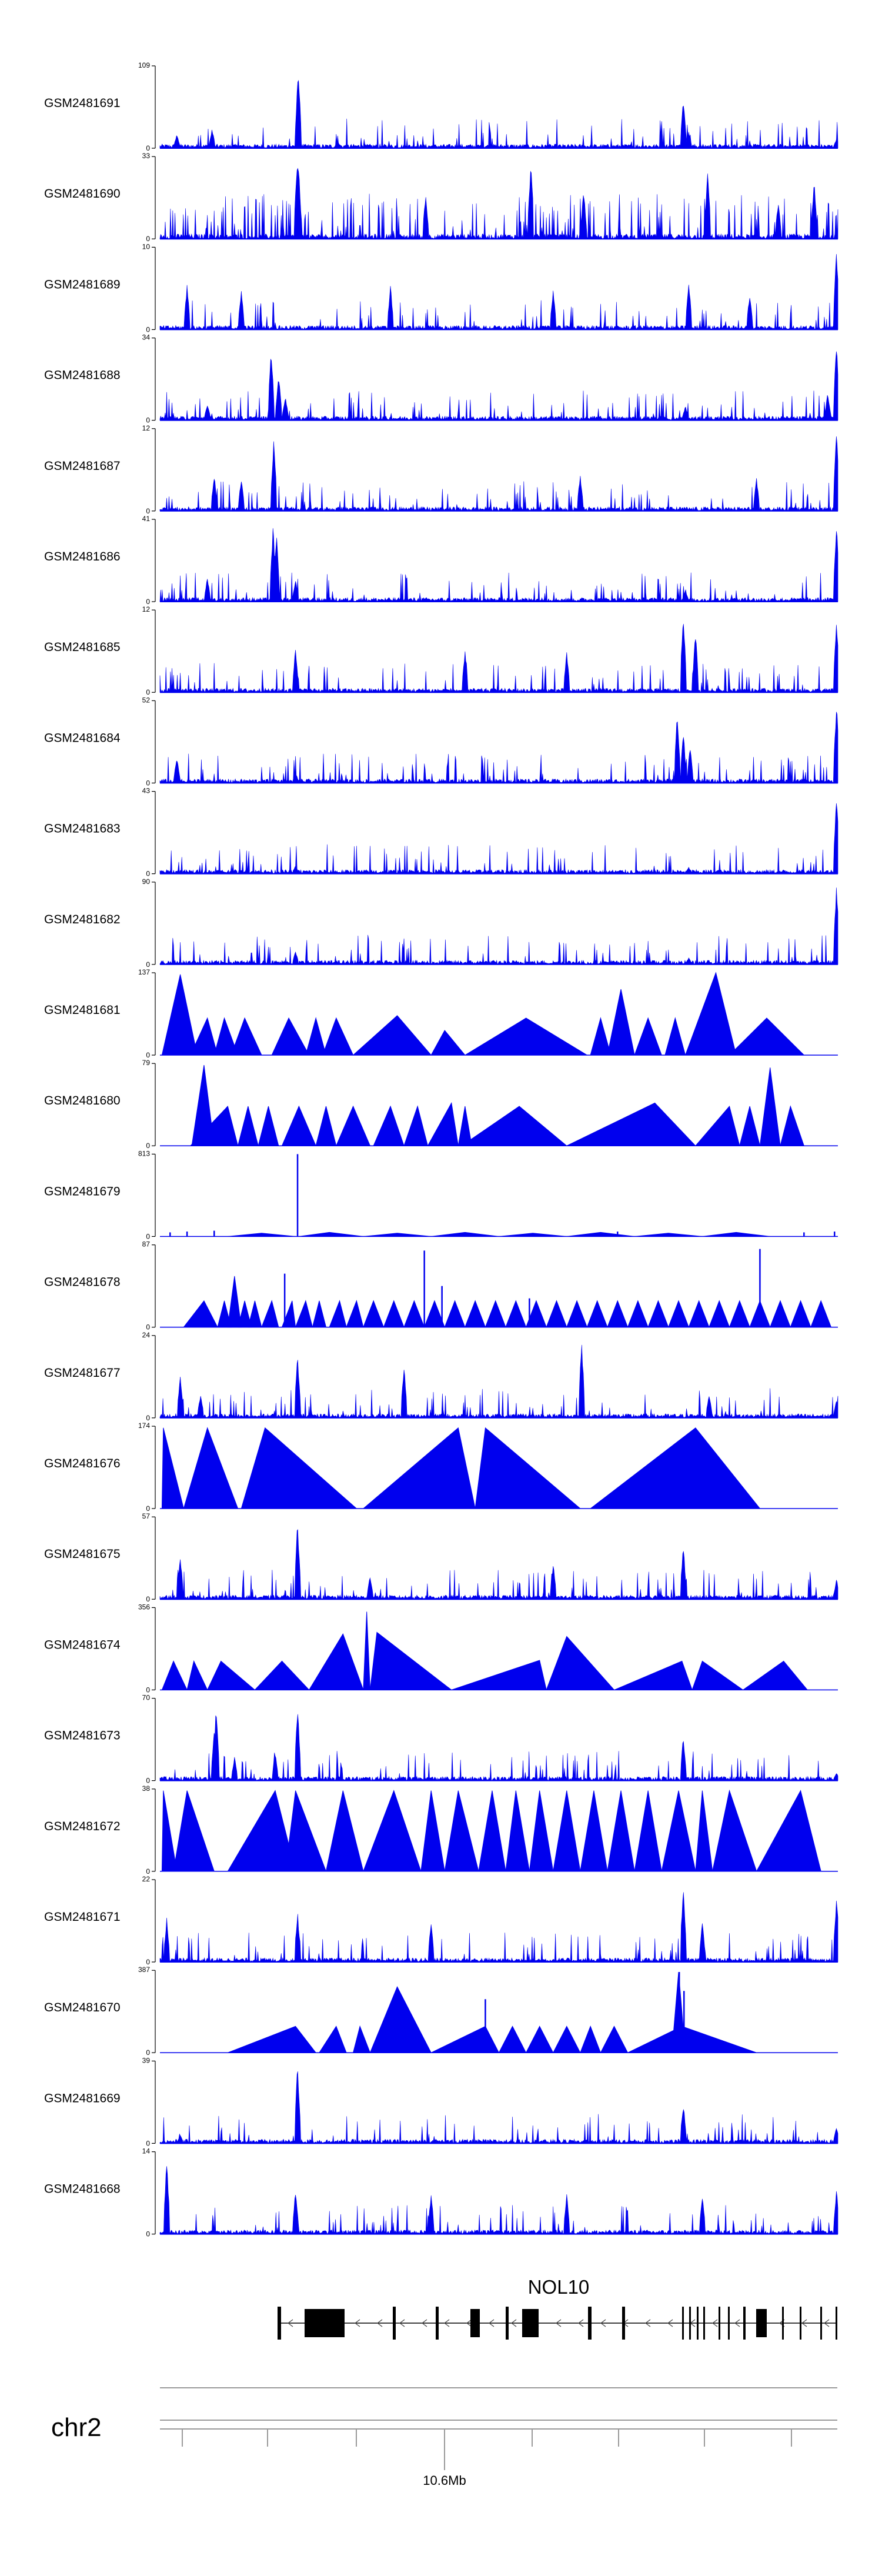 Image resolution: width=882 pixels, height=2576 pixels. Describe the element at coordinates (82, 1282) in the screenshot. I see `sample-label: GSM2481678` at that location.